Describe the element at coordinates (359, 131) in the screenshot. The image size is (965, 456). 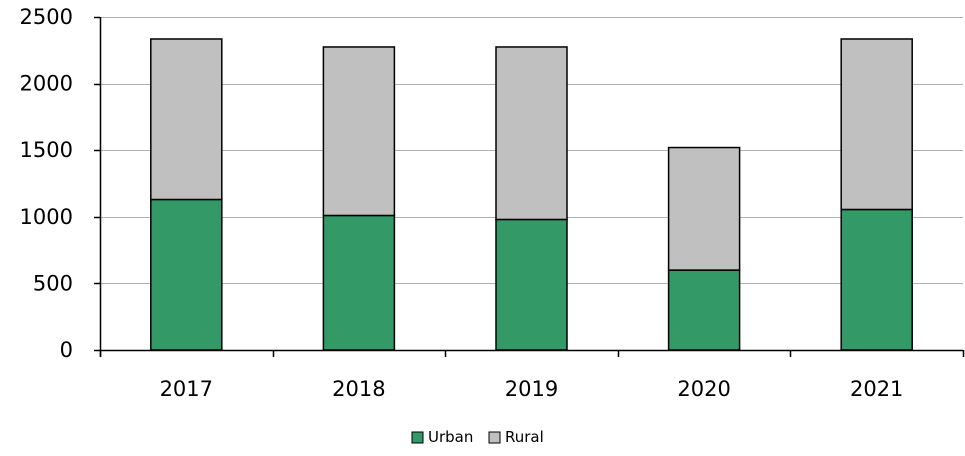
I see `bar-rural-2018` at that location.